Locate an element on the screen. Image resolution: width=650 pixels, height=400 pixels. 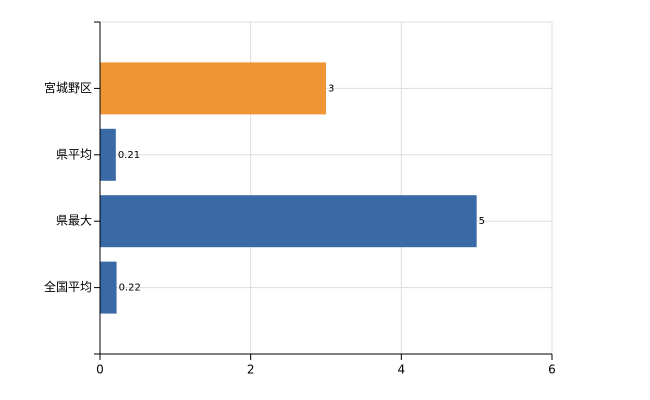
value-label: 0.21 is located at coordinates (129, 155).